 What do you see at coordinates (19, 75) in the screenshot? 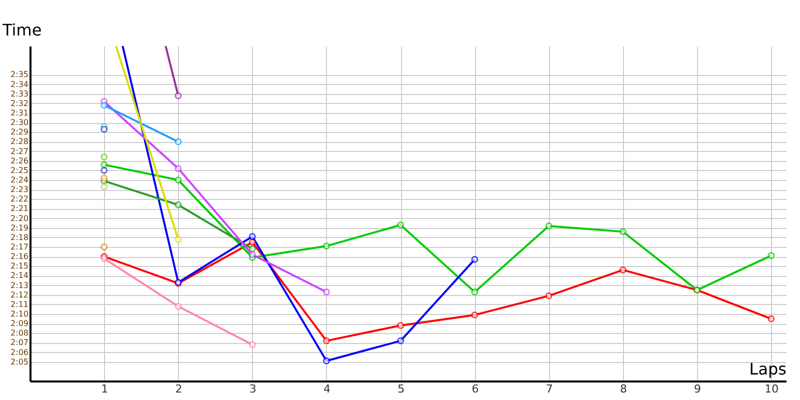
I see `y-tick-label: 2:35` at bounding box center [19, 75].